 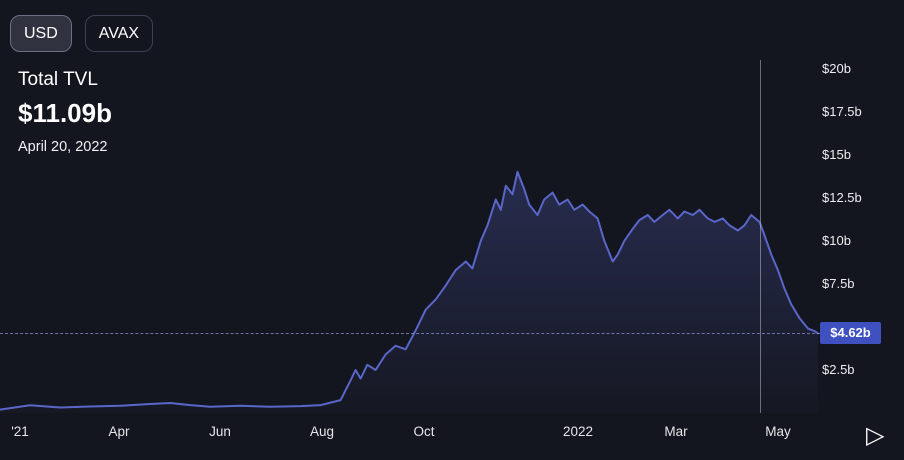 I want to click on y-axis-label: $20b, so click(x=836, y=68).